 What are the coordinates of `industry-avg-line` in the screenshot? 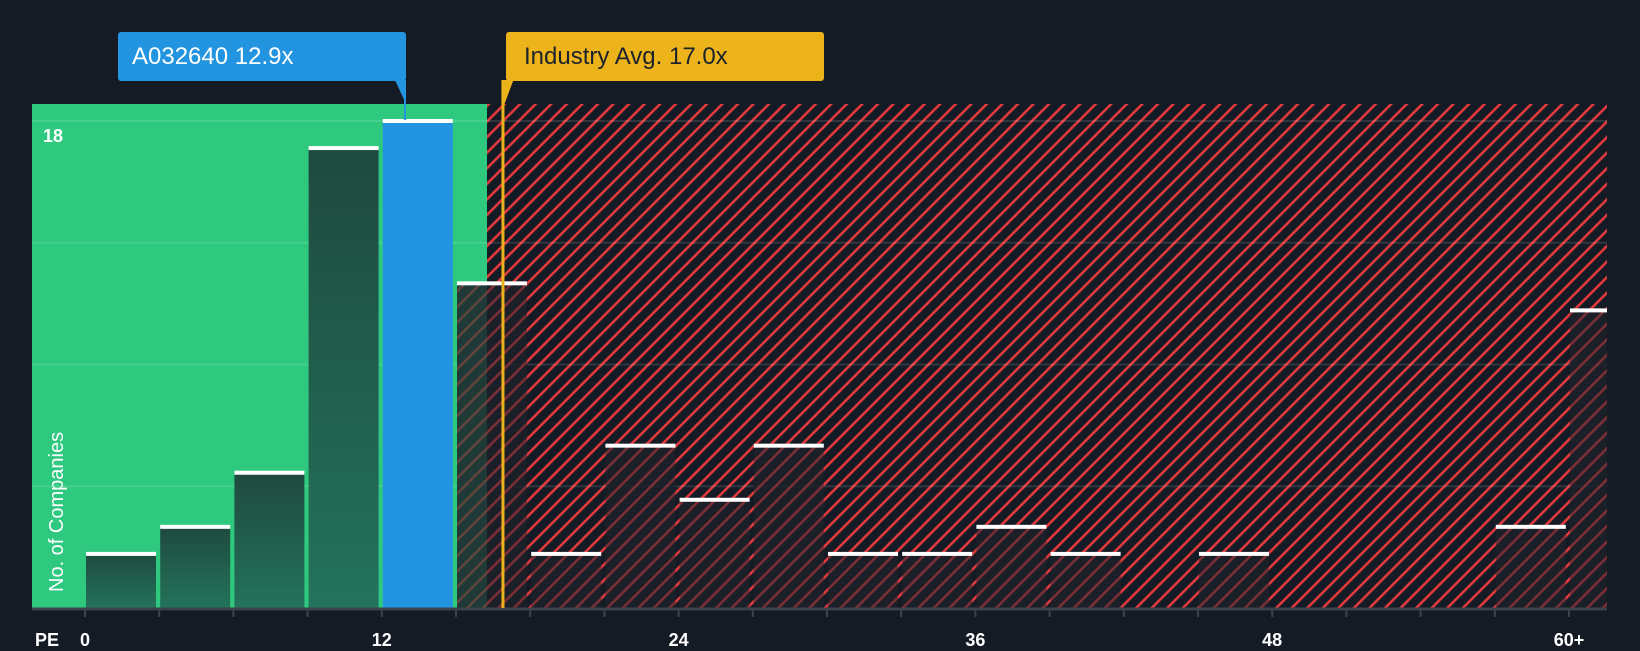 It's located at (503, 346).